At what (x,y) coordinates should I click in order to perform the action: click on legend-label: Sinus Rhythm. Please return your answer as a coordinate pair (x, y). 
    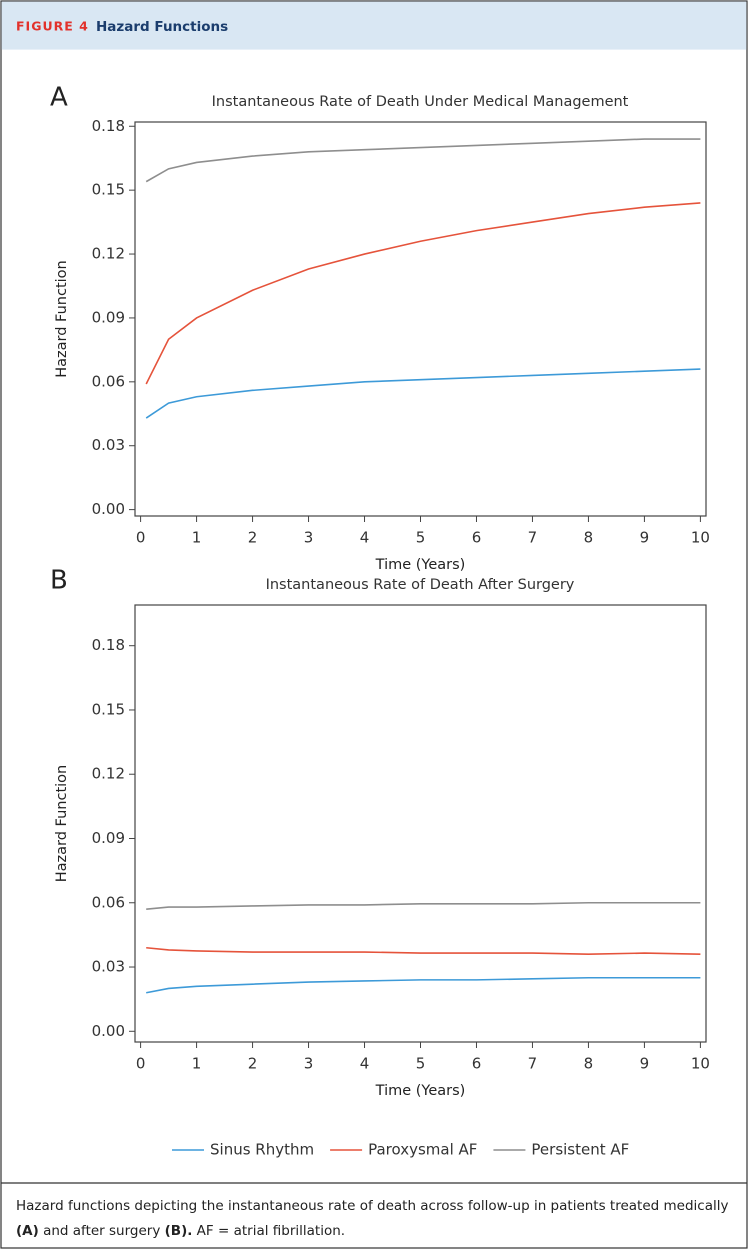
    Looking at the image, I should click on (262, 1150).